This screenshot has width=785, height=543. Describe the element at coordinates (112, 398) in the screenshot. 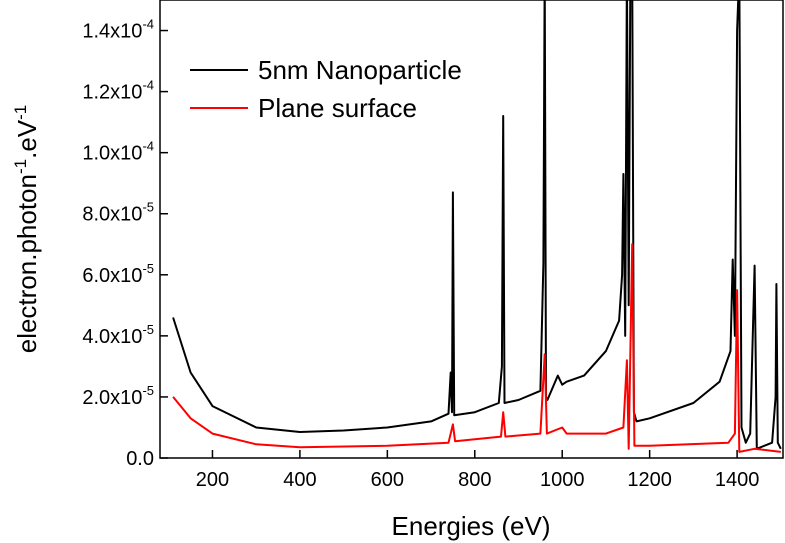

I see `y-tick-mantissa: 2.0x10` at that location.